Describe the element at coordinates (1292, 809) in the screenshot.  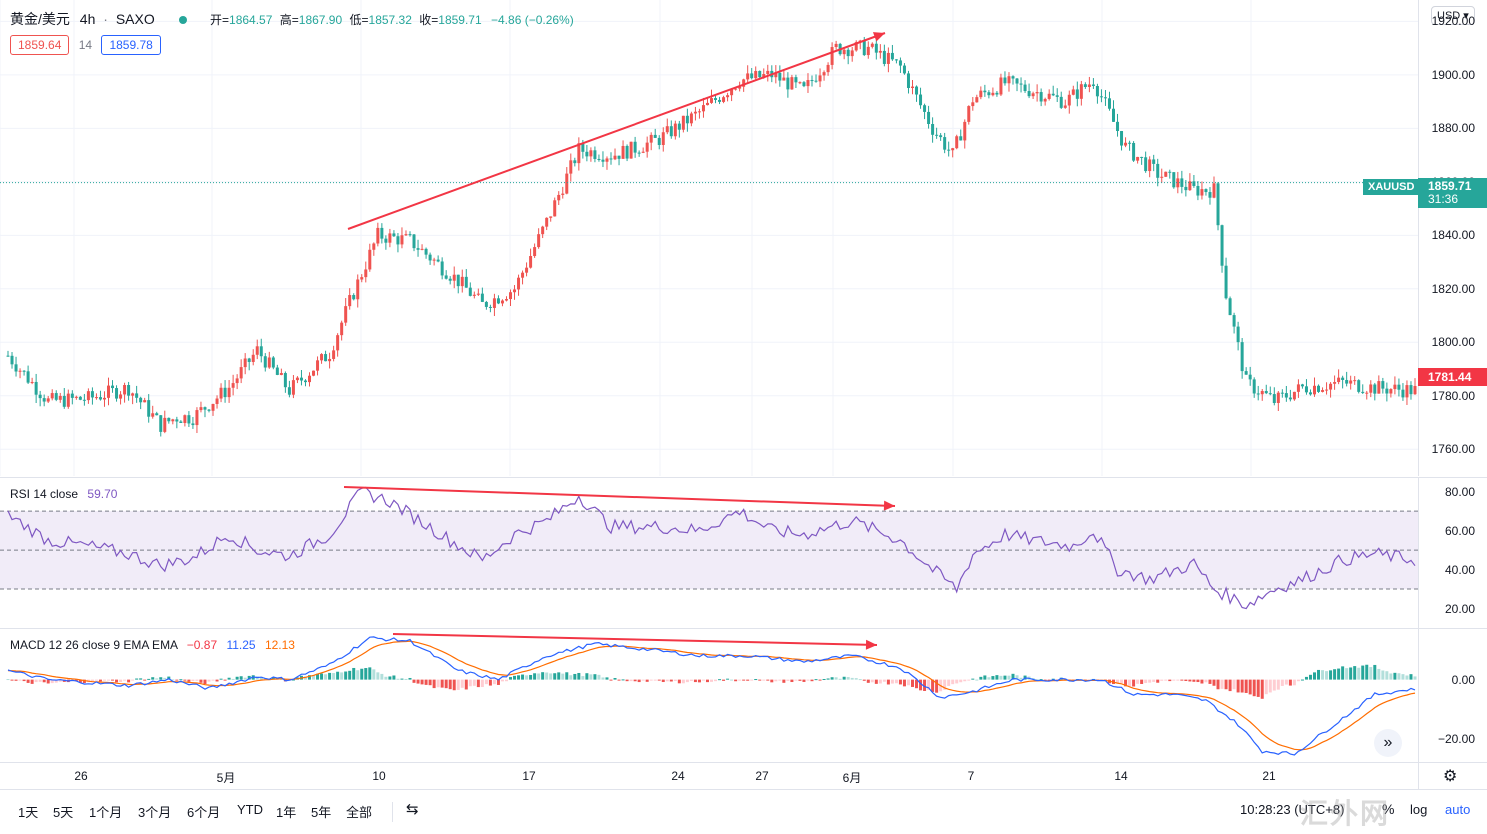
I see `clock: 10:28:23 (UTC+8)` at that location.